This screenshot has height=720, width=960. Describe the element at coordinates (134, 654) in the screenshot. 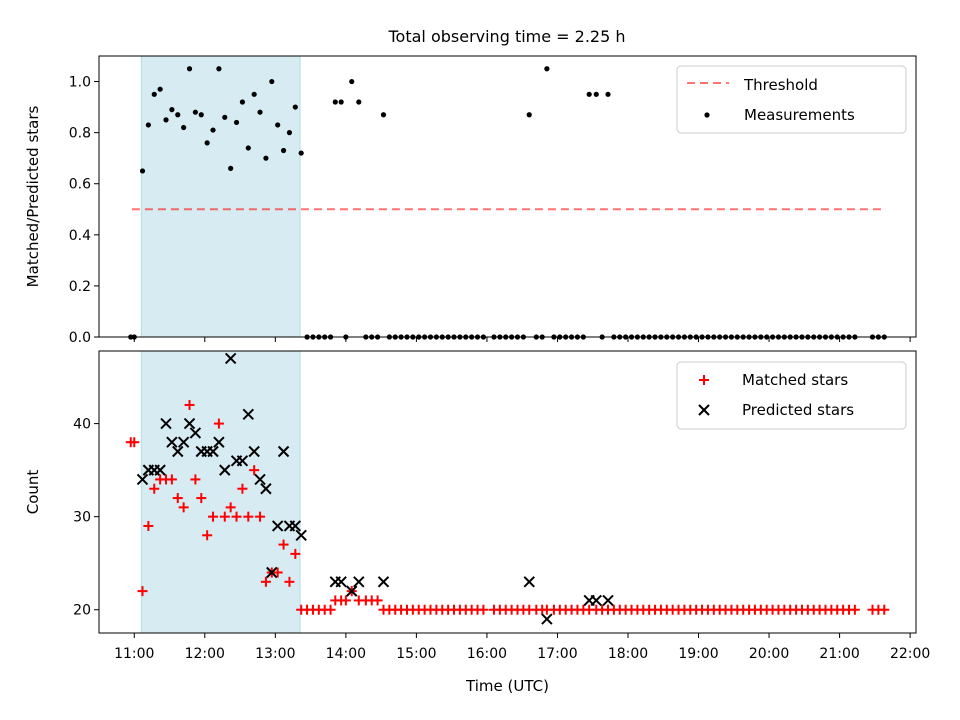

I see `x-tick-label: 11:00` at that location.